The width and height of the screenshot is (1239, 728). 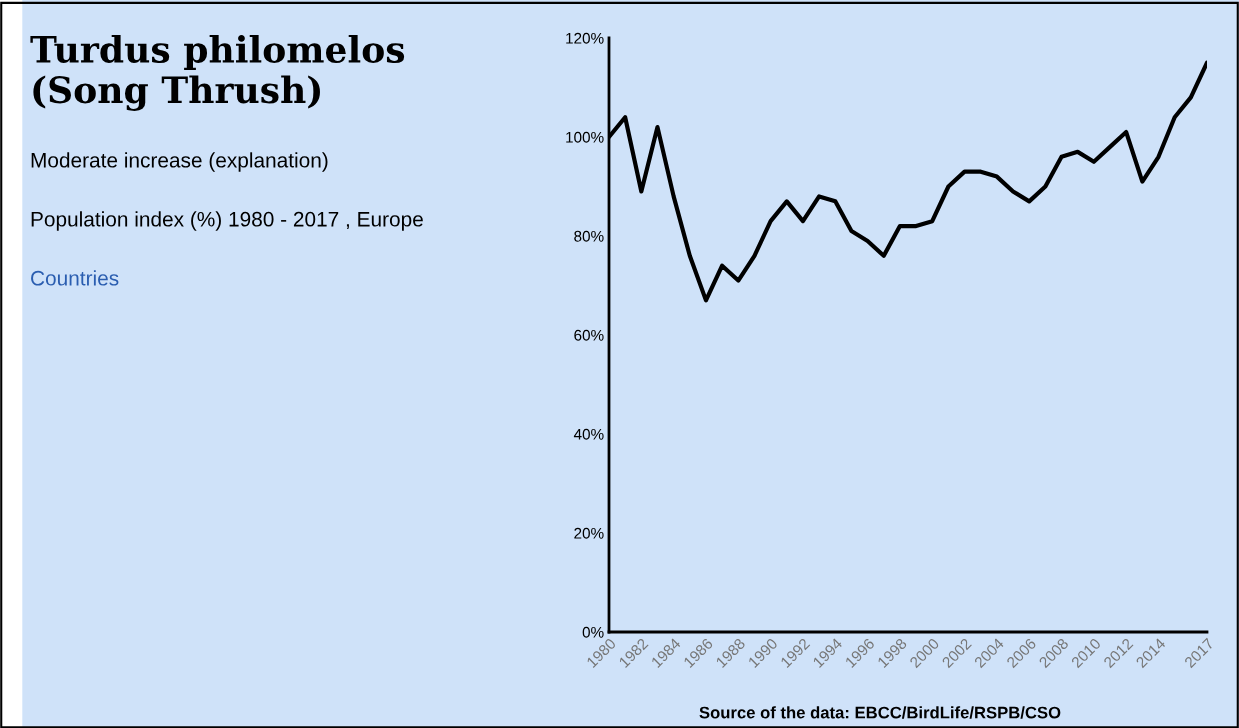 What do you see at coordinates (75, 278) in the screenshot?
I see `text: Countries` at bounding box center [75, 278].